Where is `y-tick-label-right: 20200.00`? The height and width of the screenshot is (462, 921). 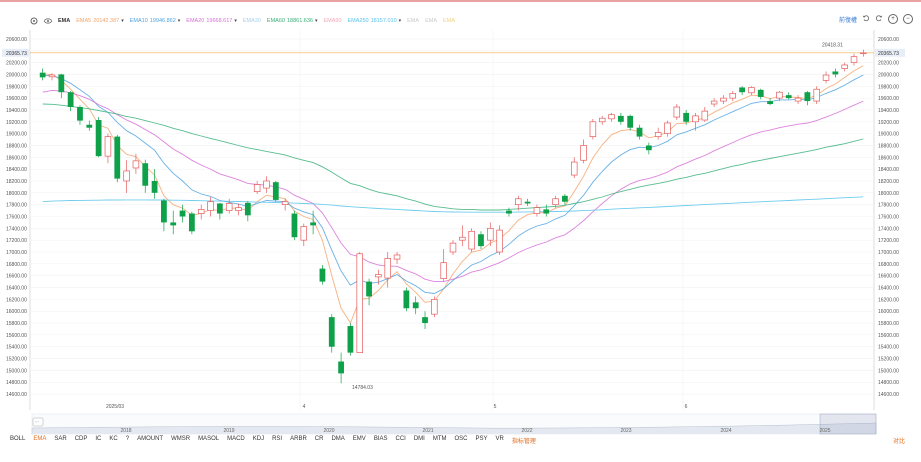 y-tick-label-right: 20200.00 is located at coordinates (888, 64).